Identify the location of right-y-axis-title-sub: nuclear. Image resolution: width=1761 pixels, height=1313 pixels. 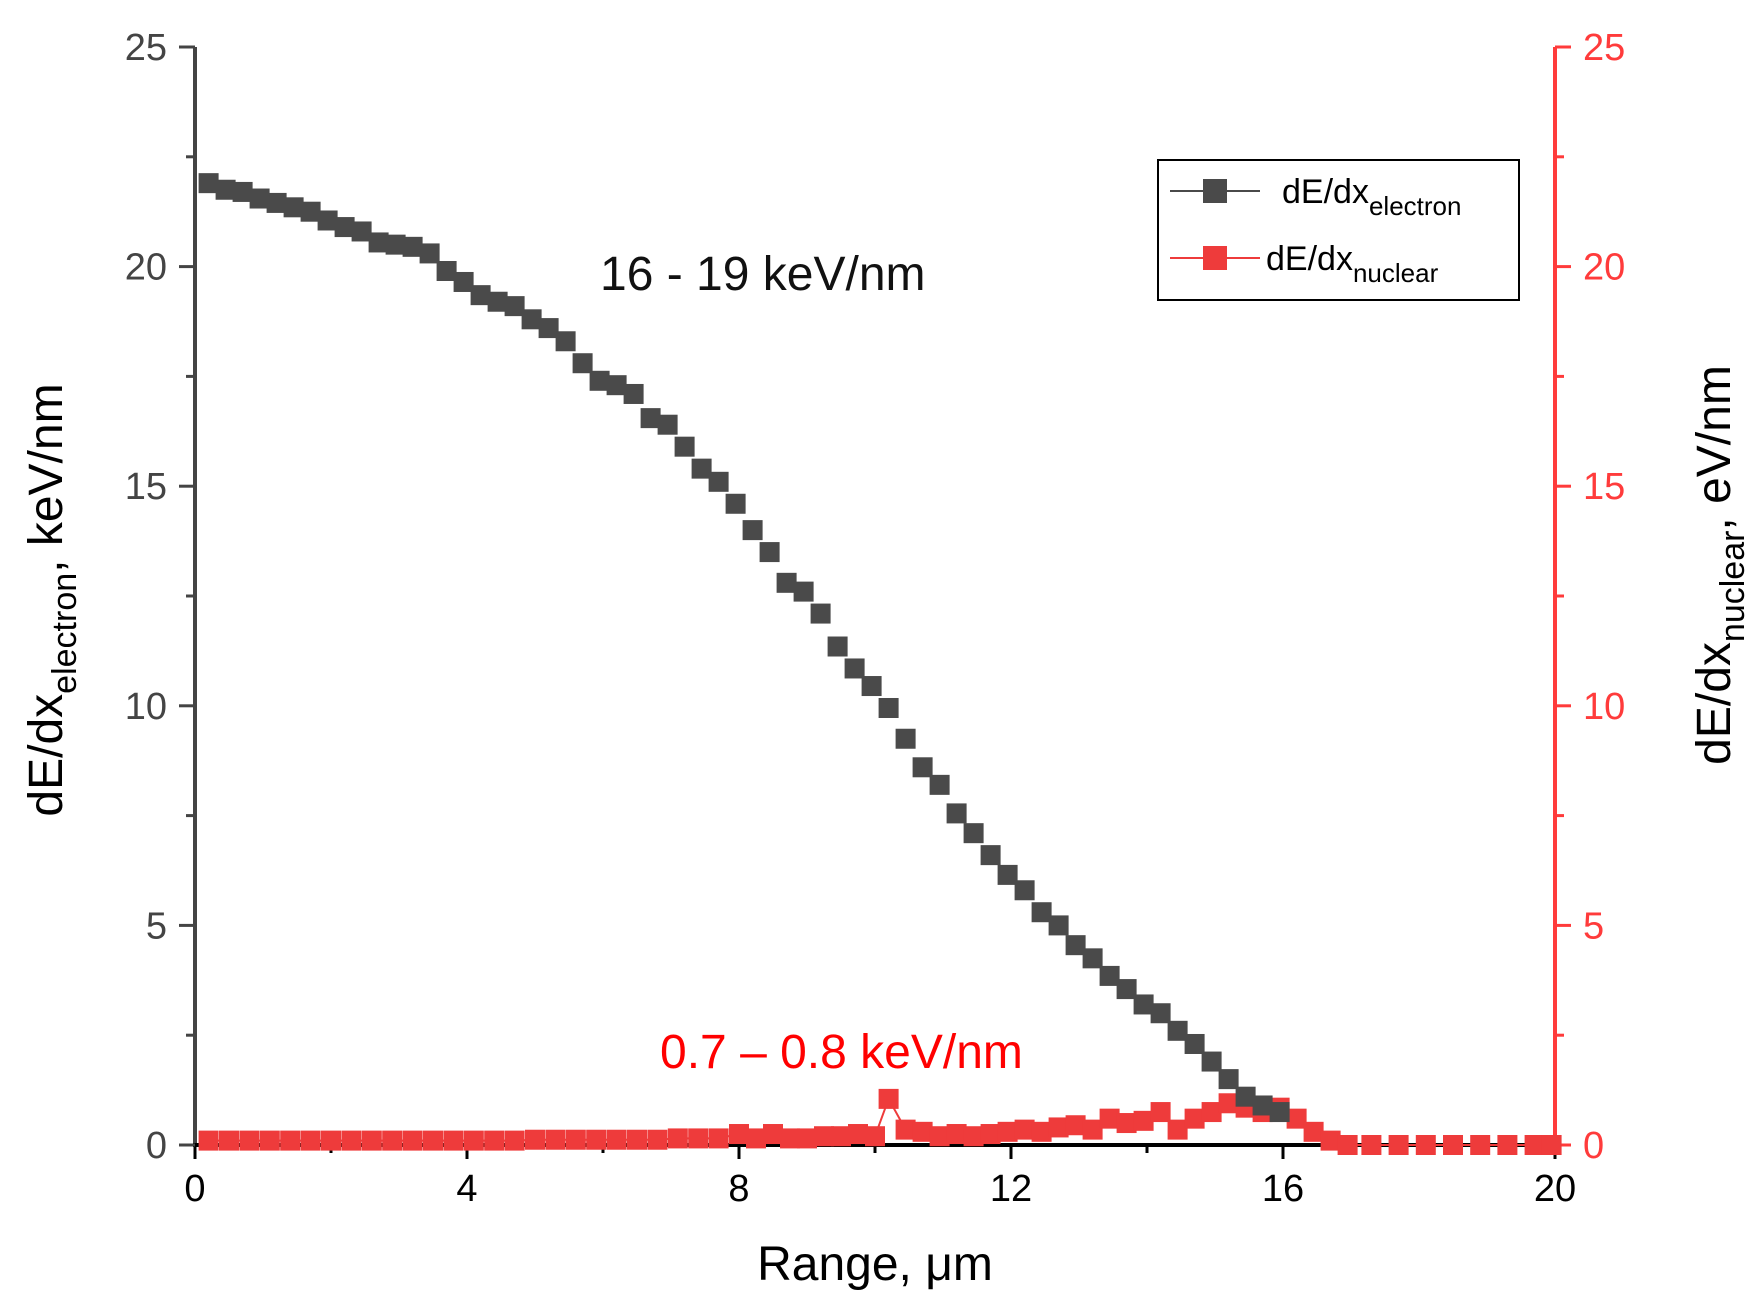
(1733, 587).